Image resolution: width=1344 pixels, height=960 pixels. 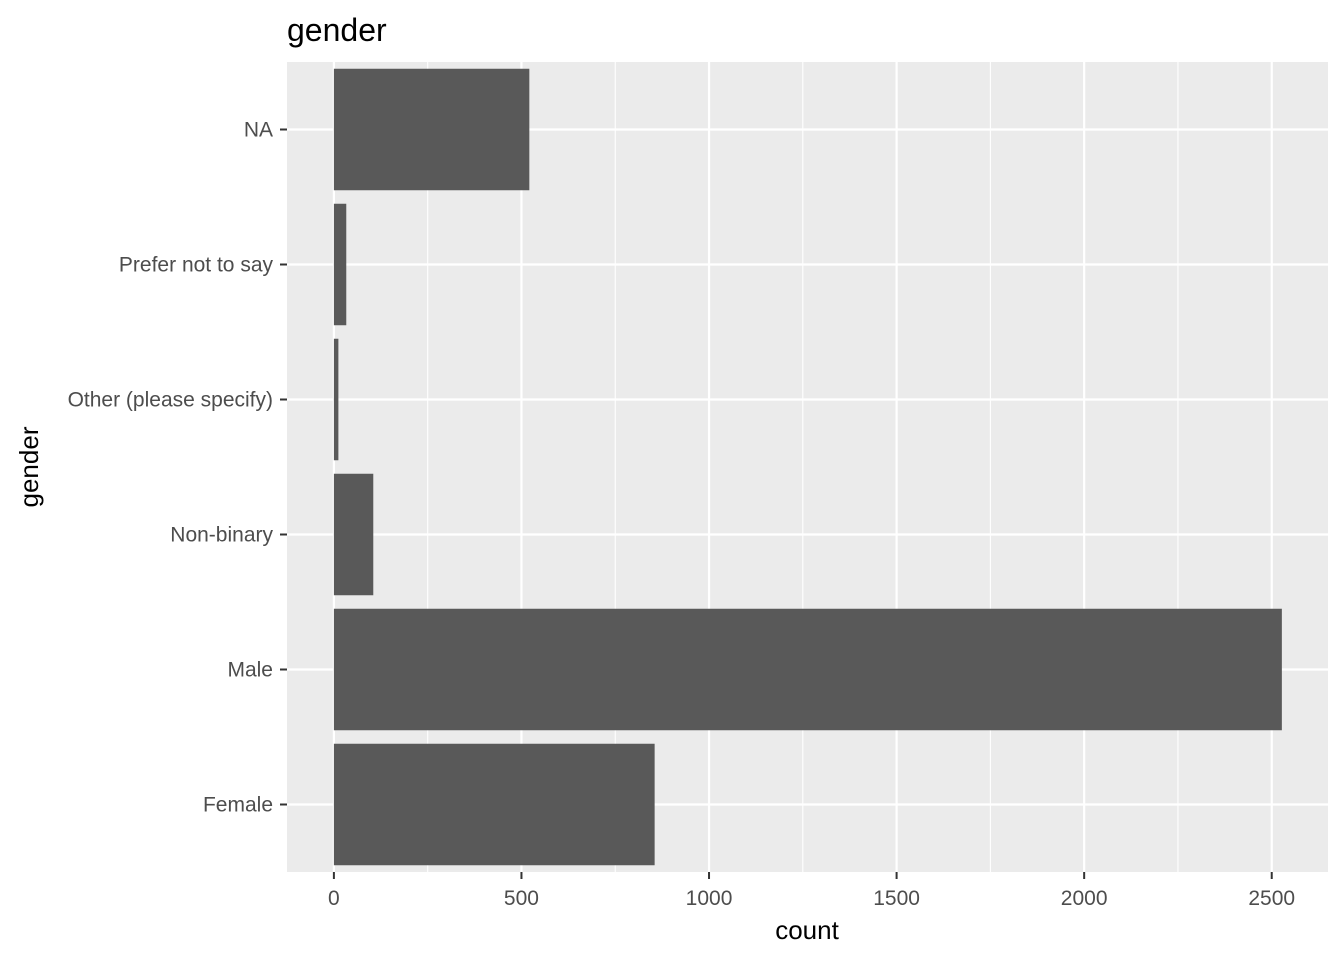 What do you see at coordinates (807, 669) in the screenshot?
I see `bar-male` at bounding box center [807, 669].